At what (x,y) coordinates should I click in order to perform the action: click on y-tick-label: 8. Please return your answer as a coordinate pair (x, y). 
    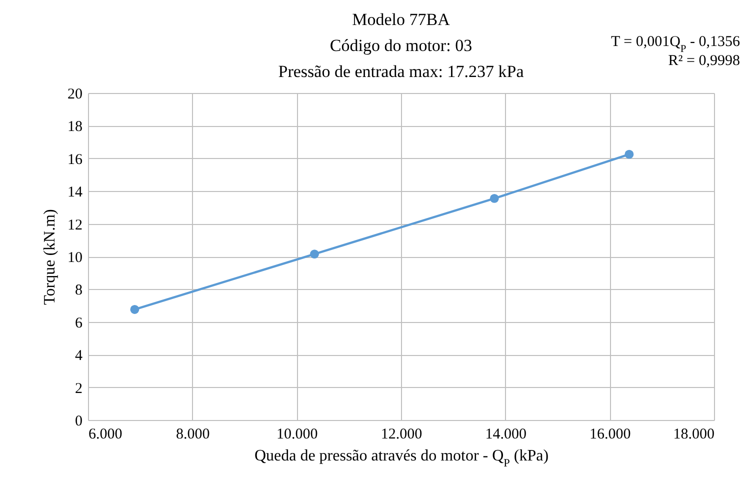
    Looking at the image, I should click on (78, 290).